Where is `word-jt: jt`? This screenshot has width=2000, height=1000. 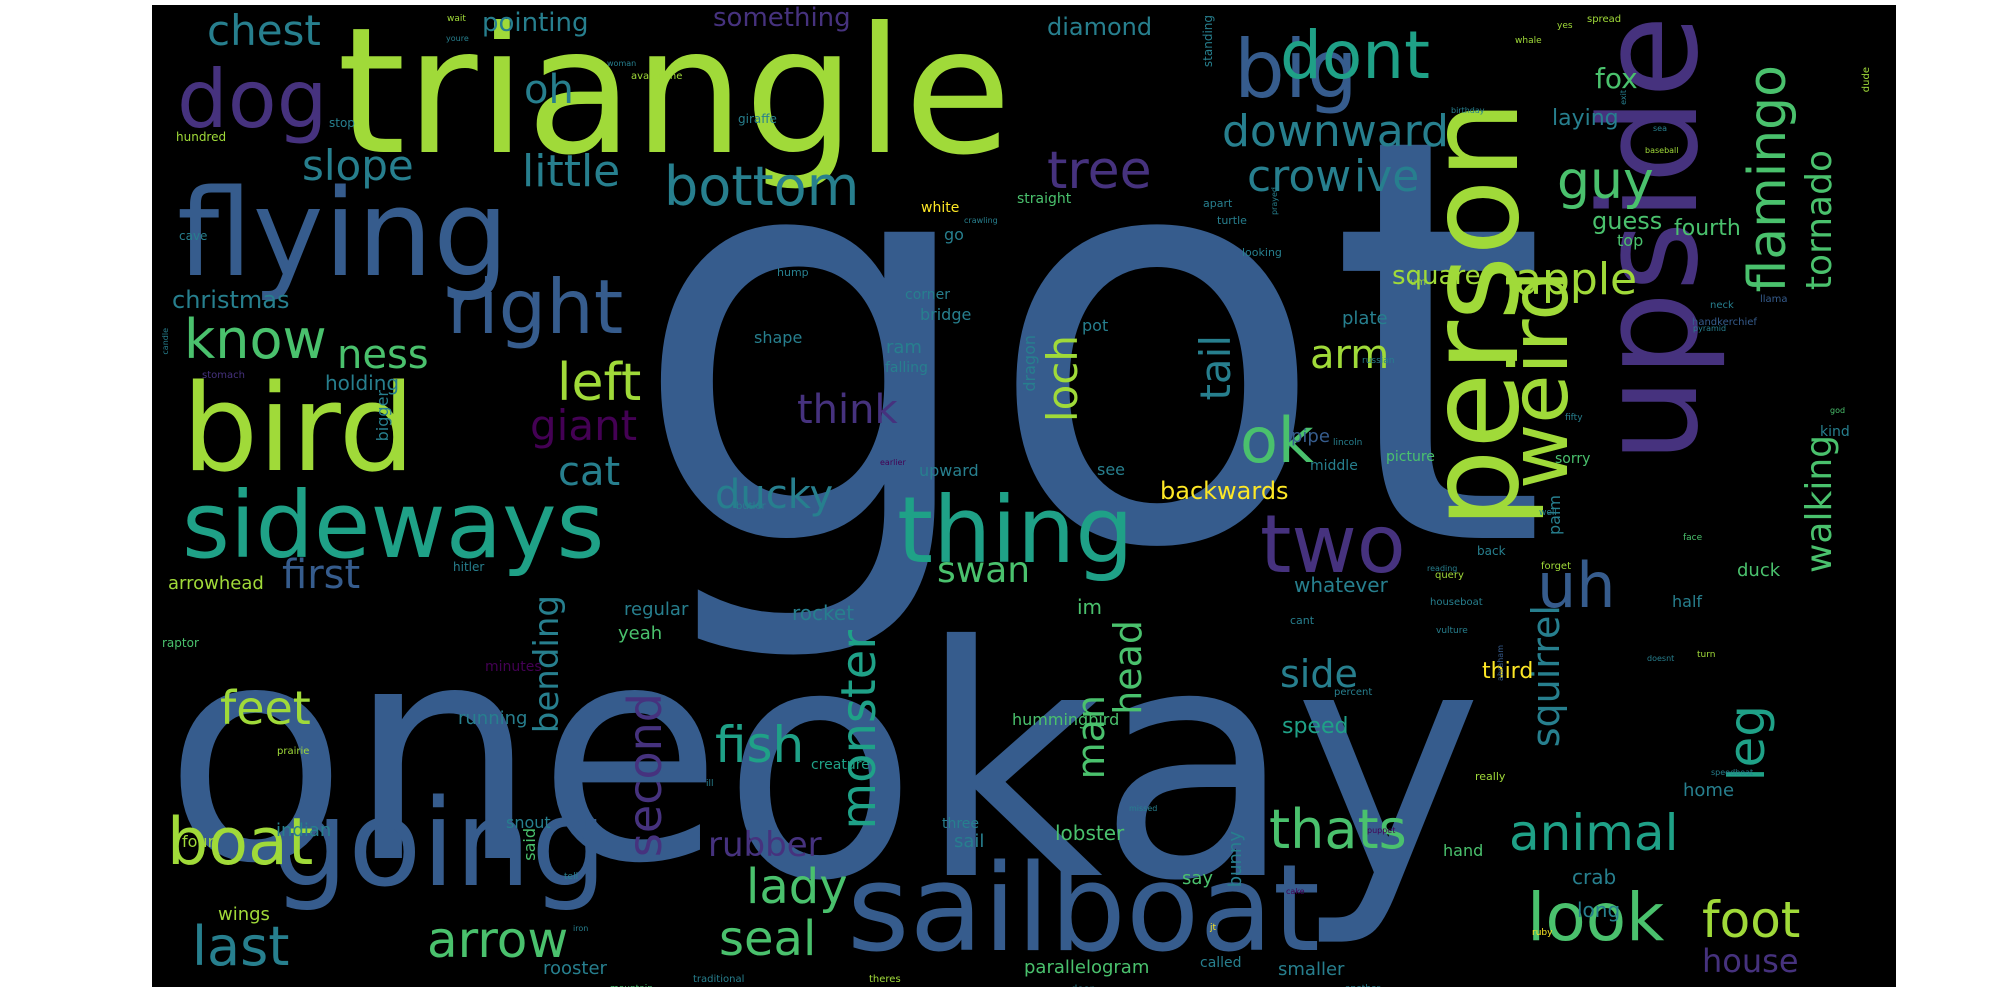 word-jt: jt is located at coordinates (1213, 928).